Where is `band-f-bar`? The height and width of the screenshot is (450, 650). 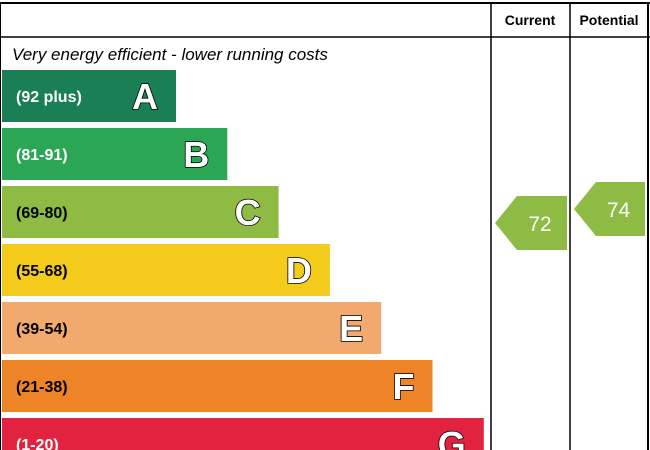
band-f-bar is located at coordinates (217, 386).